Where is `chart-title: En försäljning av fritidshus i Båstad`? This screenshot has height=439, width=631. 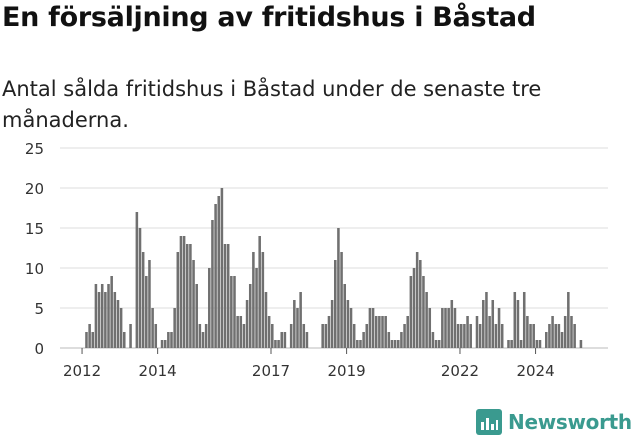 chart-title: En försäljning av fritidshus i Båstad is located at coordinates (269, 17).